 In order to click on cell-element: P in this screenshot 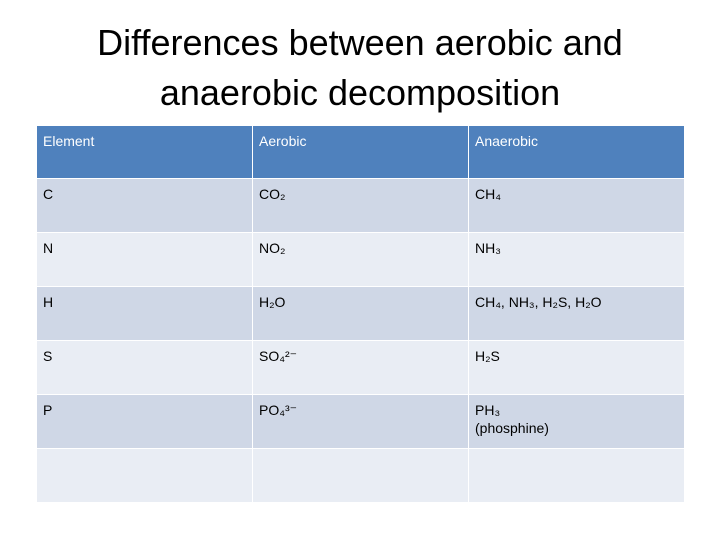, I will do `click(144, 421)`.